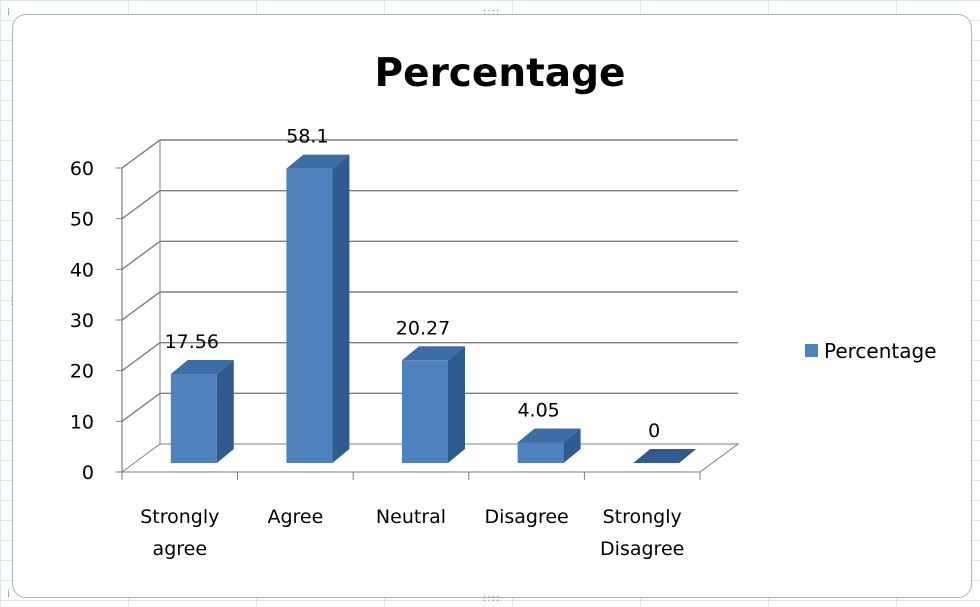  Describe the element at coordinates (500, 73) in the screenshot. I see `chart-title: Percentage` at that location.